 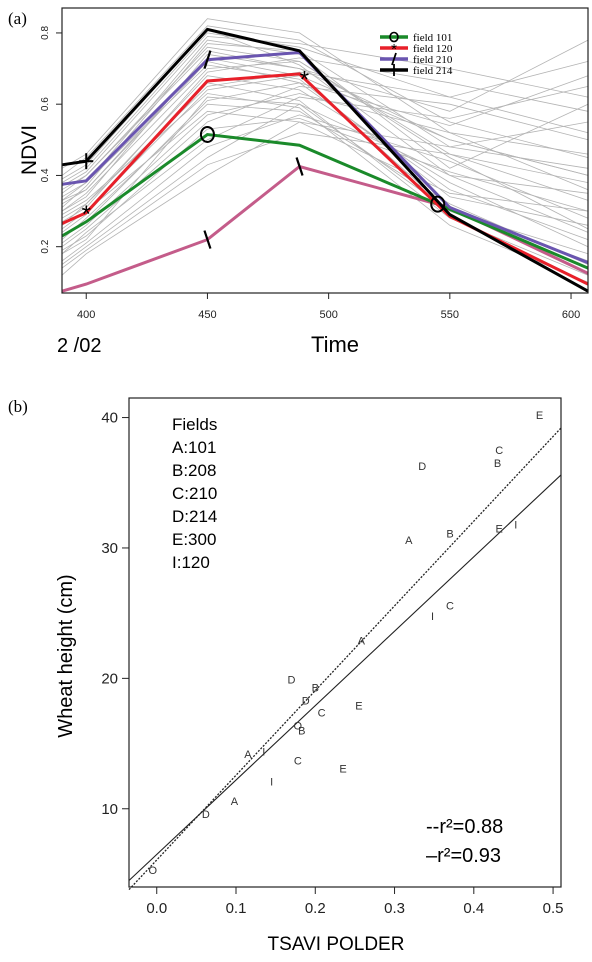 What do you see at coordinates (109, 548) in the screenshot?
I see `y-tick-label-b-30: 30` at bounding box center [109, 548].